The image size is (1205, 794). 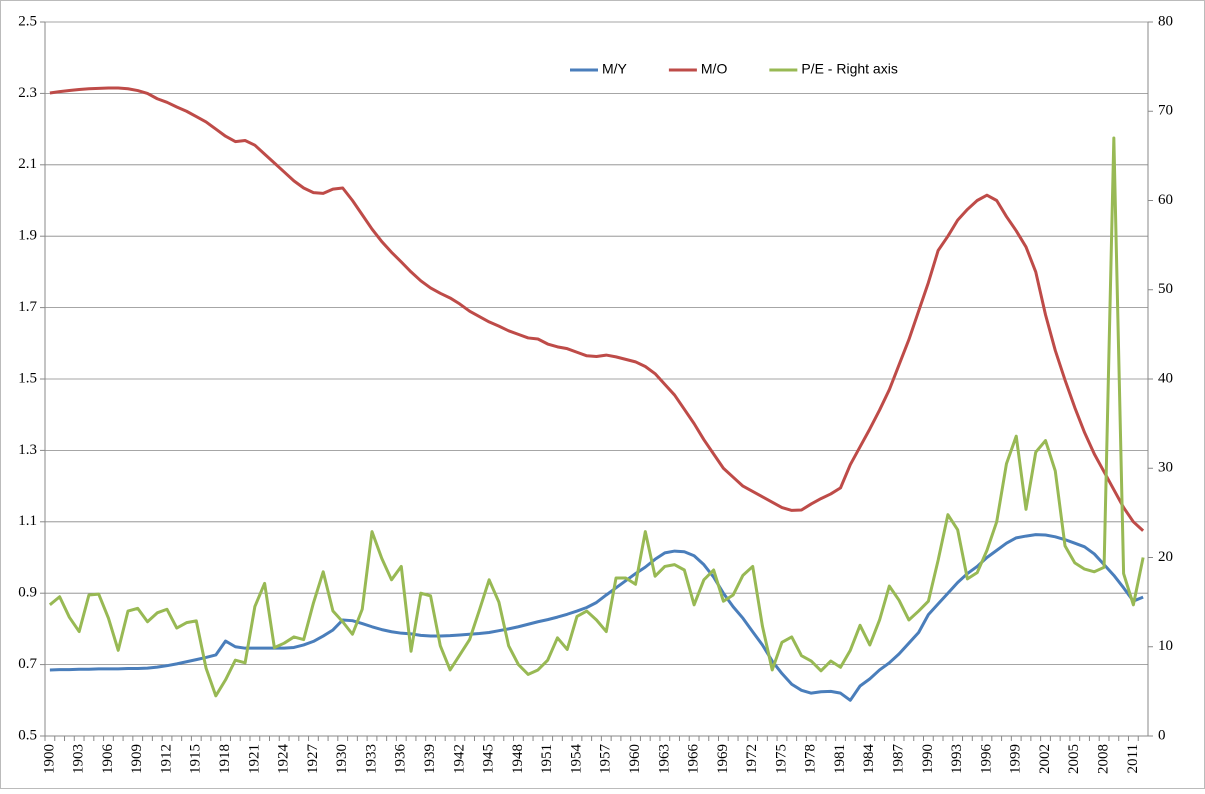 What do you see at coordinates (1165, 111) in the screenshot?
I see `y2-tick-label: 70` at bounding box center [1165, 111].